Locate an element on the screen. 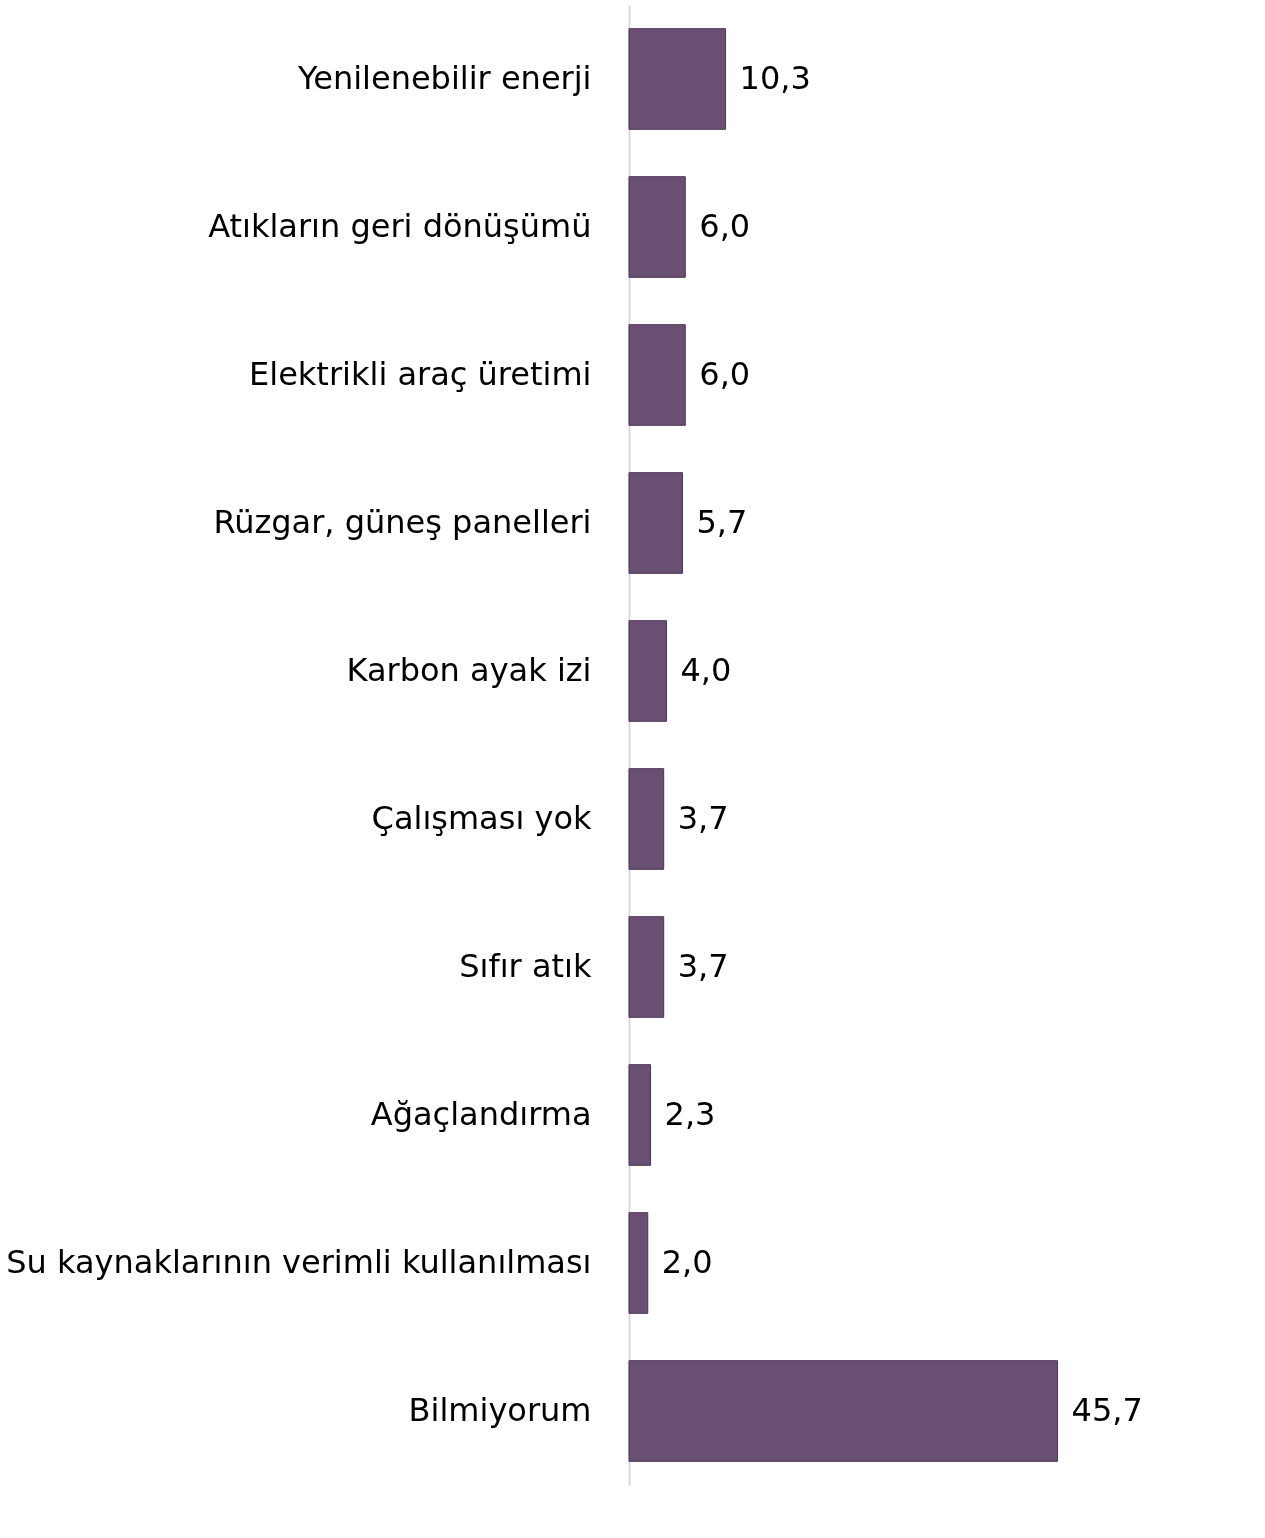 The image size is (1265, 1538). y-tick-label: Elektrikli araç üretimi is located at coordinates (420, 374).